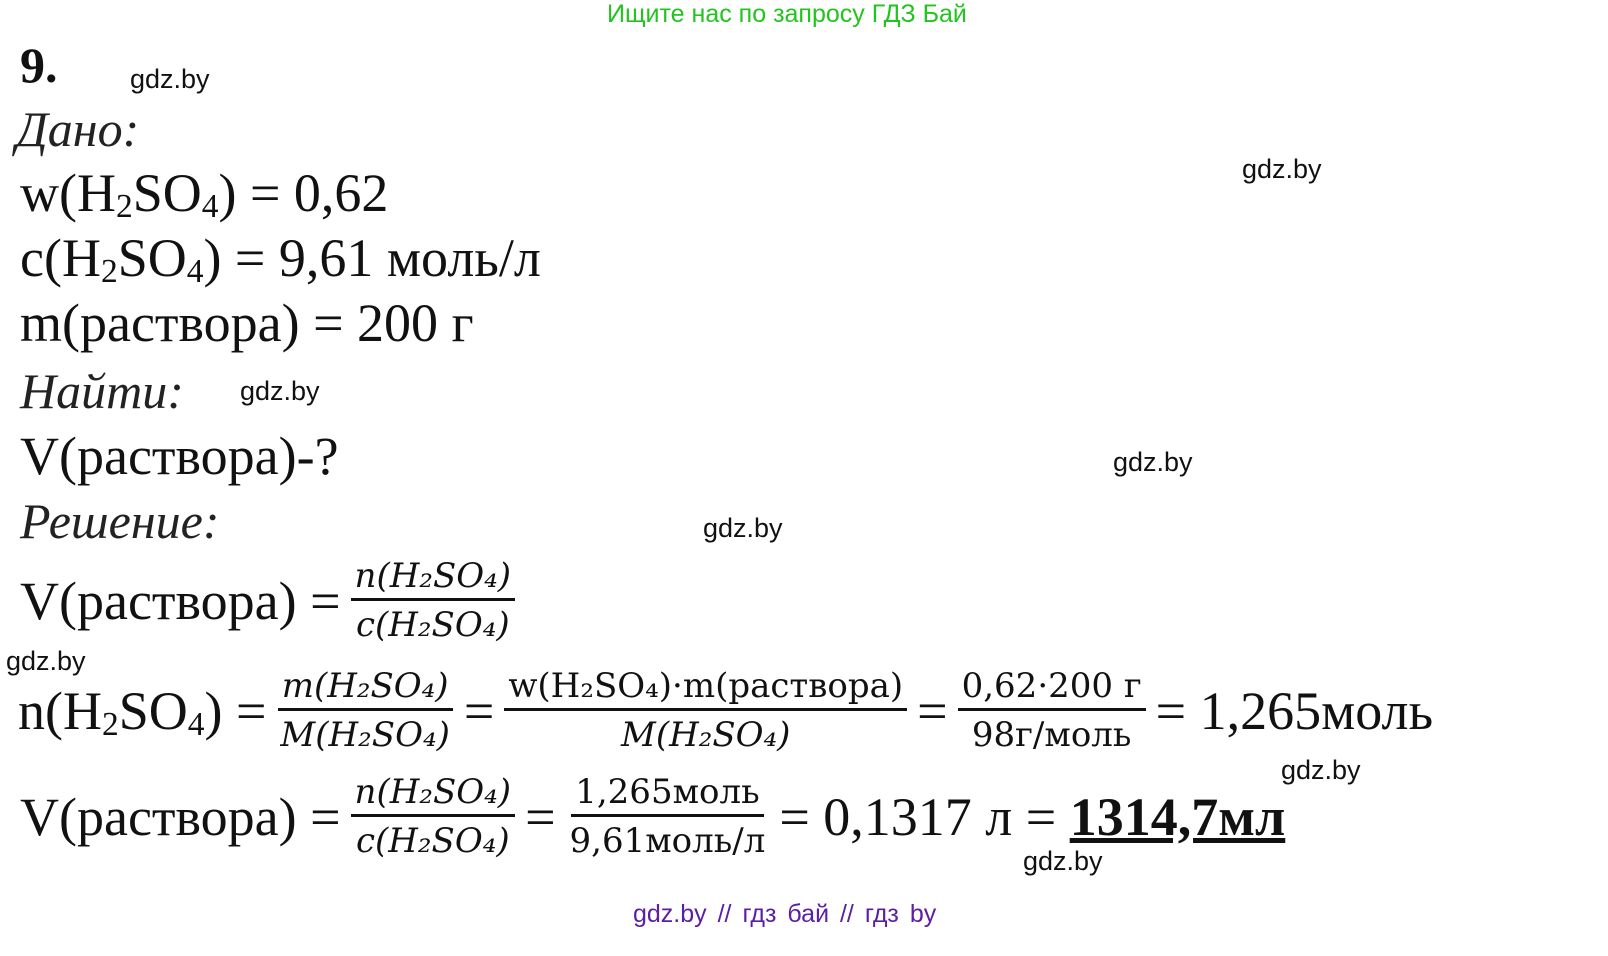 The height and width of the screenshot is (956, 1608). What do you see at coordinates (247, 323) in the screenshot?
I see `given-solution-mass: m(раствора) = 200 г` at bounding box center [247, 323].